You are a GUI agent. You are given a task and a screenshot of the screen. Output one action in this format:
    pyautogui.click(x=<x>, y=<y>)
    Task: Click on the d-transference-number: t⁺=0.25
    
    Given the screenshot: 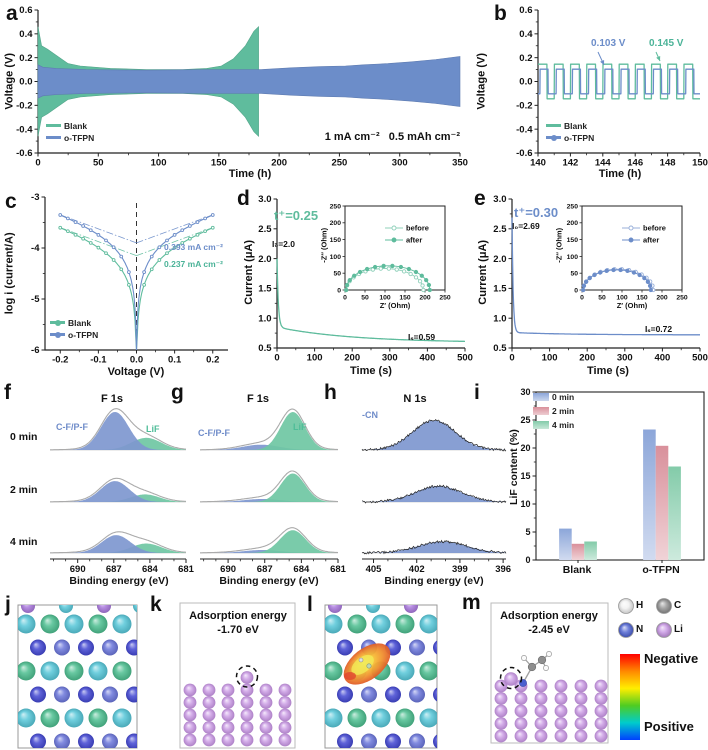 What is the action you would take?
    pyautogui.click(x=296, y=215)
    